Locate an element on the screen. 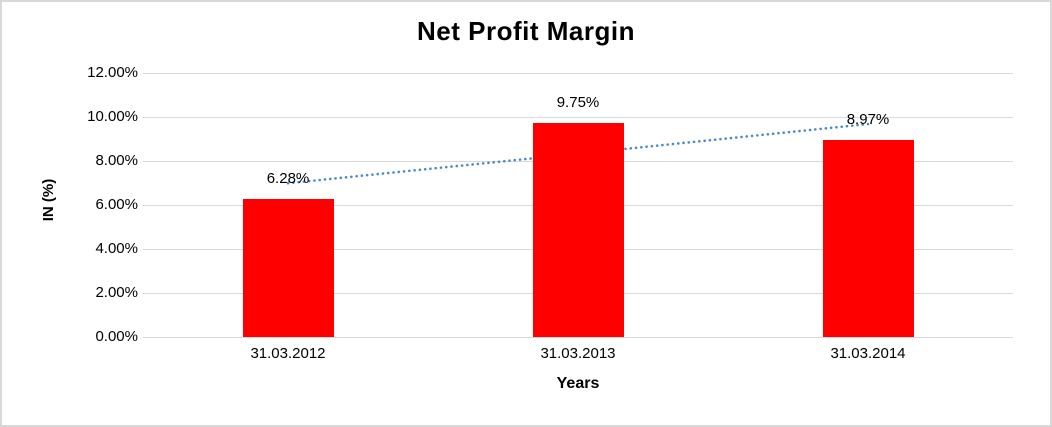 The width and height of the screenshot is (1052, 427). x-axis-title: Years is located at coordinates (578, 383).